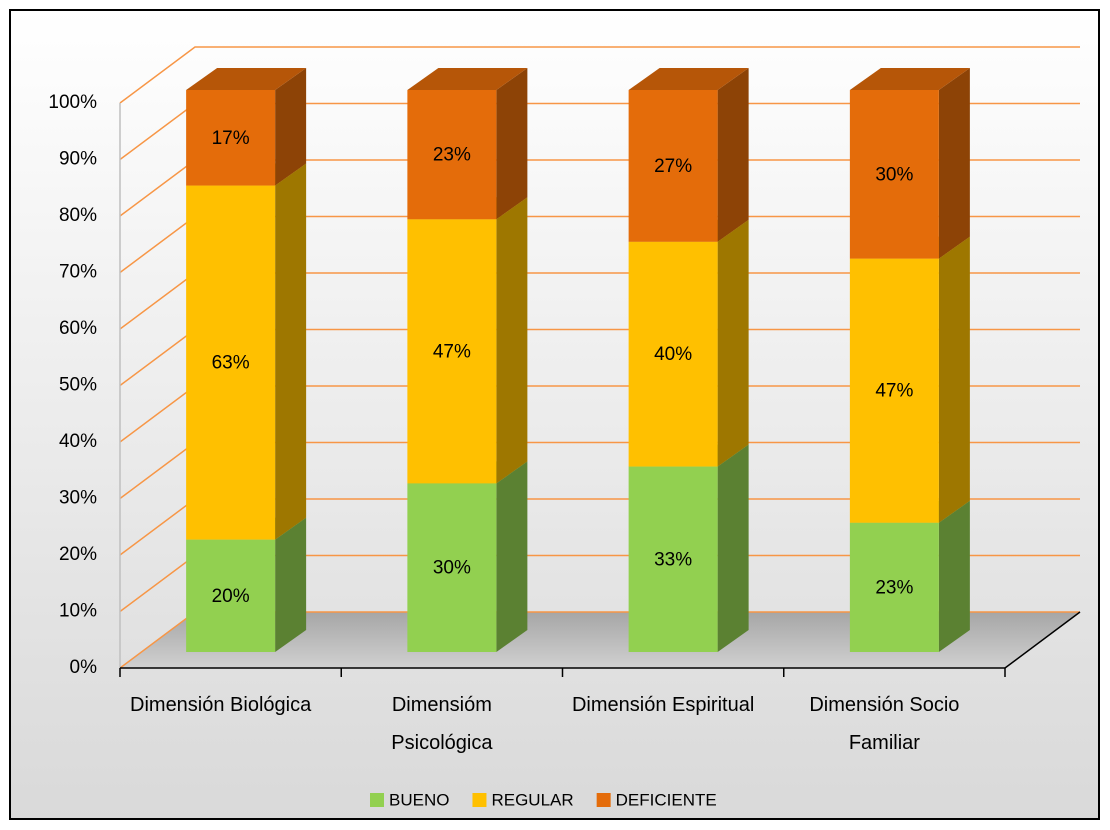  Describe the element at coordinates (1042, 640) in the screenshot. I see `floor-edge` at that location.